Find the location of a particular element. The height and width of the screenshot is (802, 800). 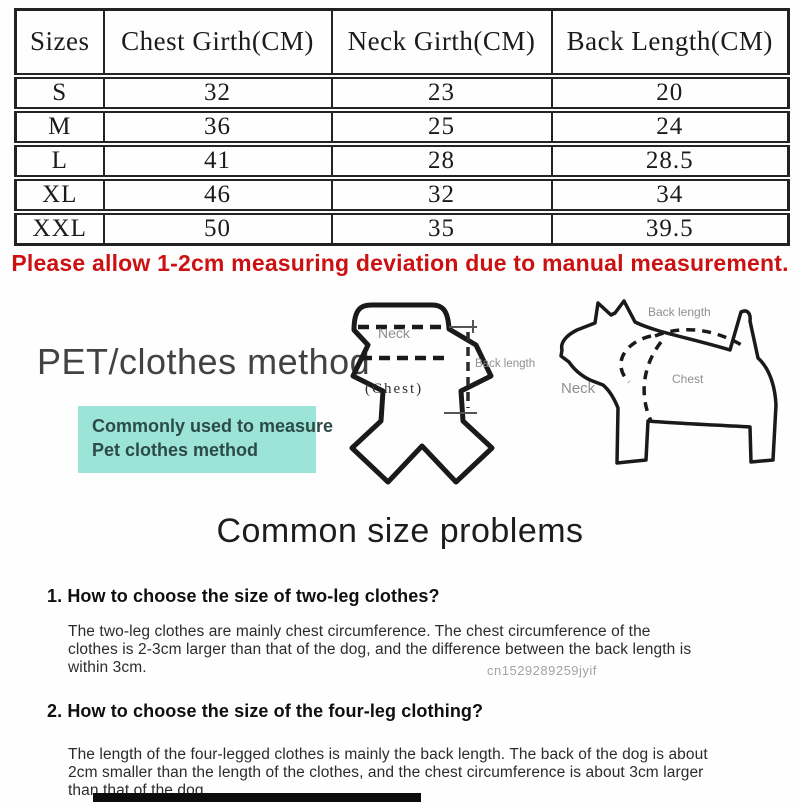

dog-outline-shape is located at coordinates (668, 382).